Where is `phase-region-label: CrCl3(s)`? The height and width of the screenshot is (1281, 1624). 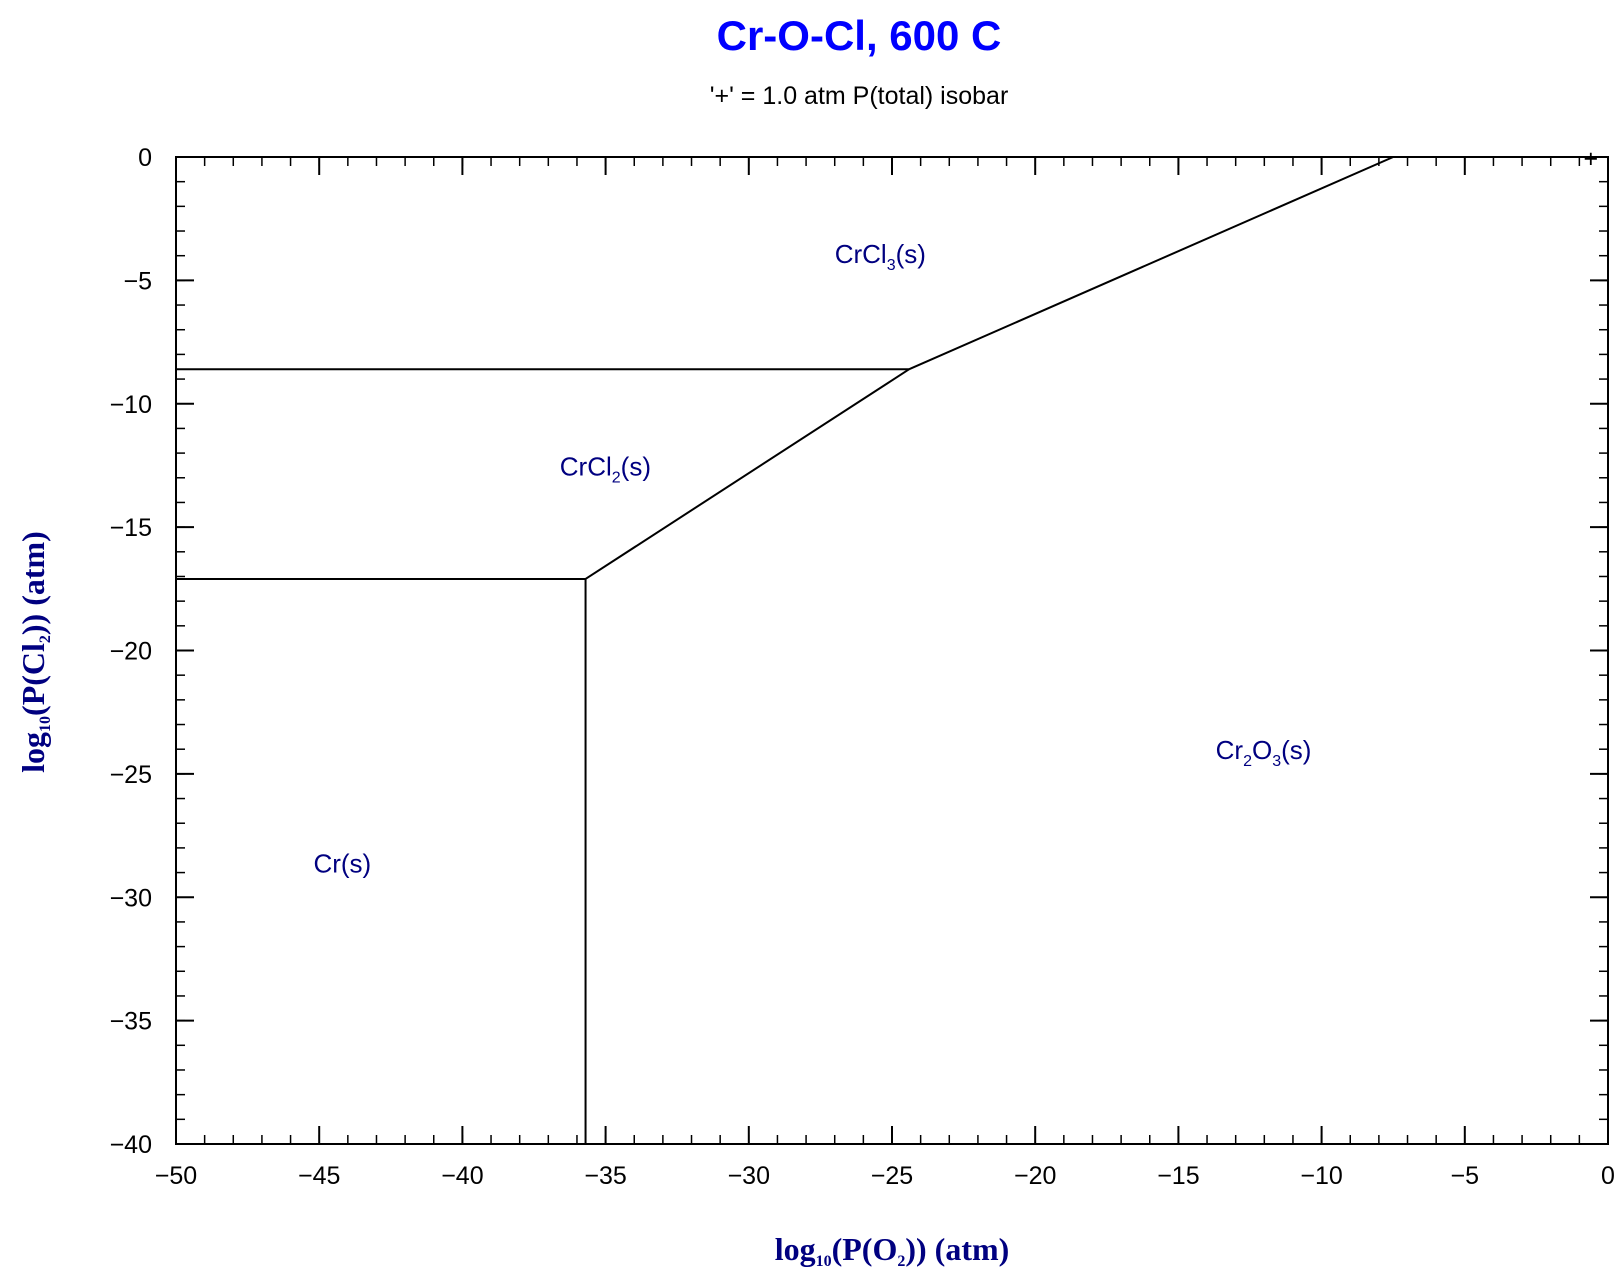
phase-region-label: CrCl3(s) is located at coordinates (880, 256).